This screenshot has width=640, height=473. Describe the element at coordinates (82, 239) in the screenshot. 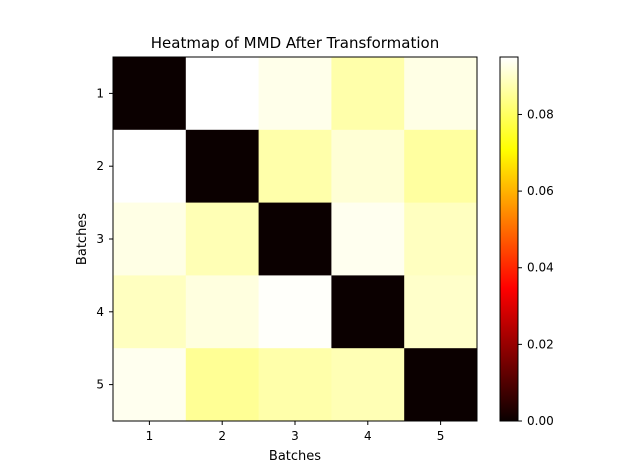

I see `y-axis-label: Batches` at that location.